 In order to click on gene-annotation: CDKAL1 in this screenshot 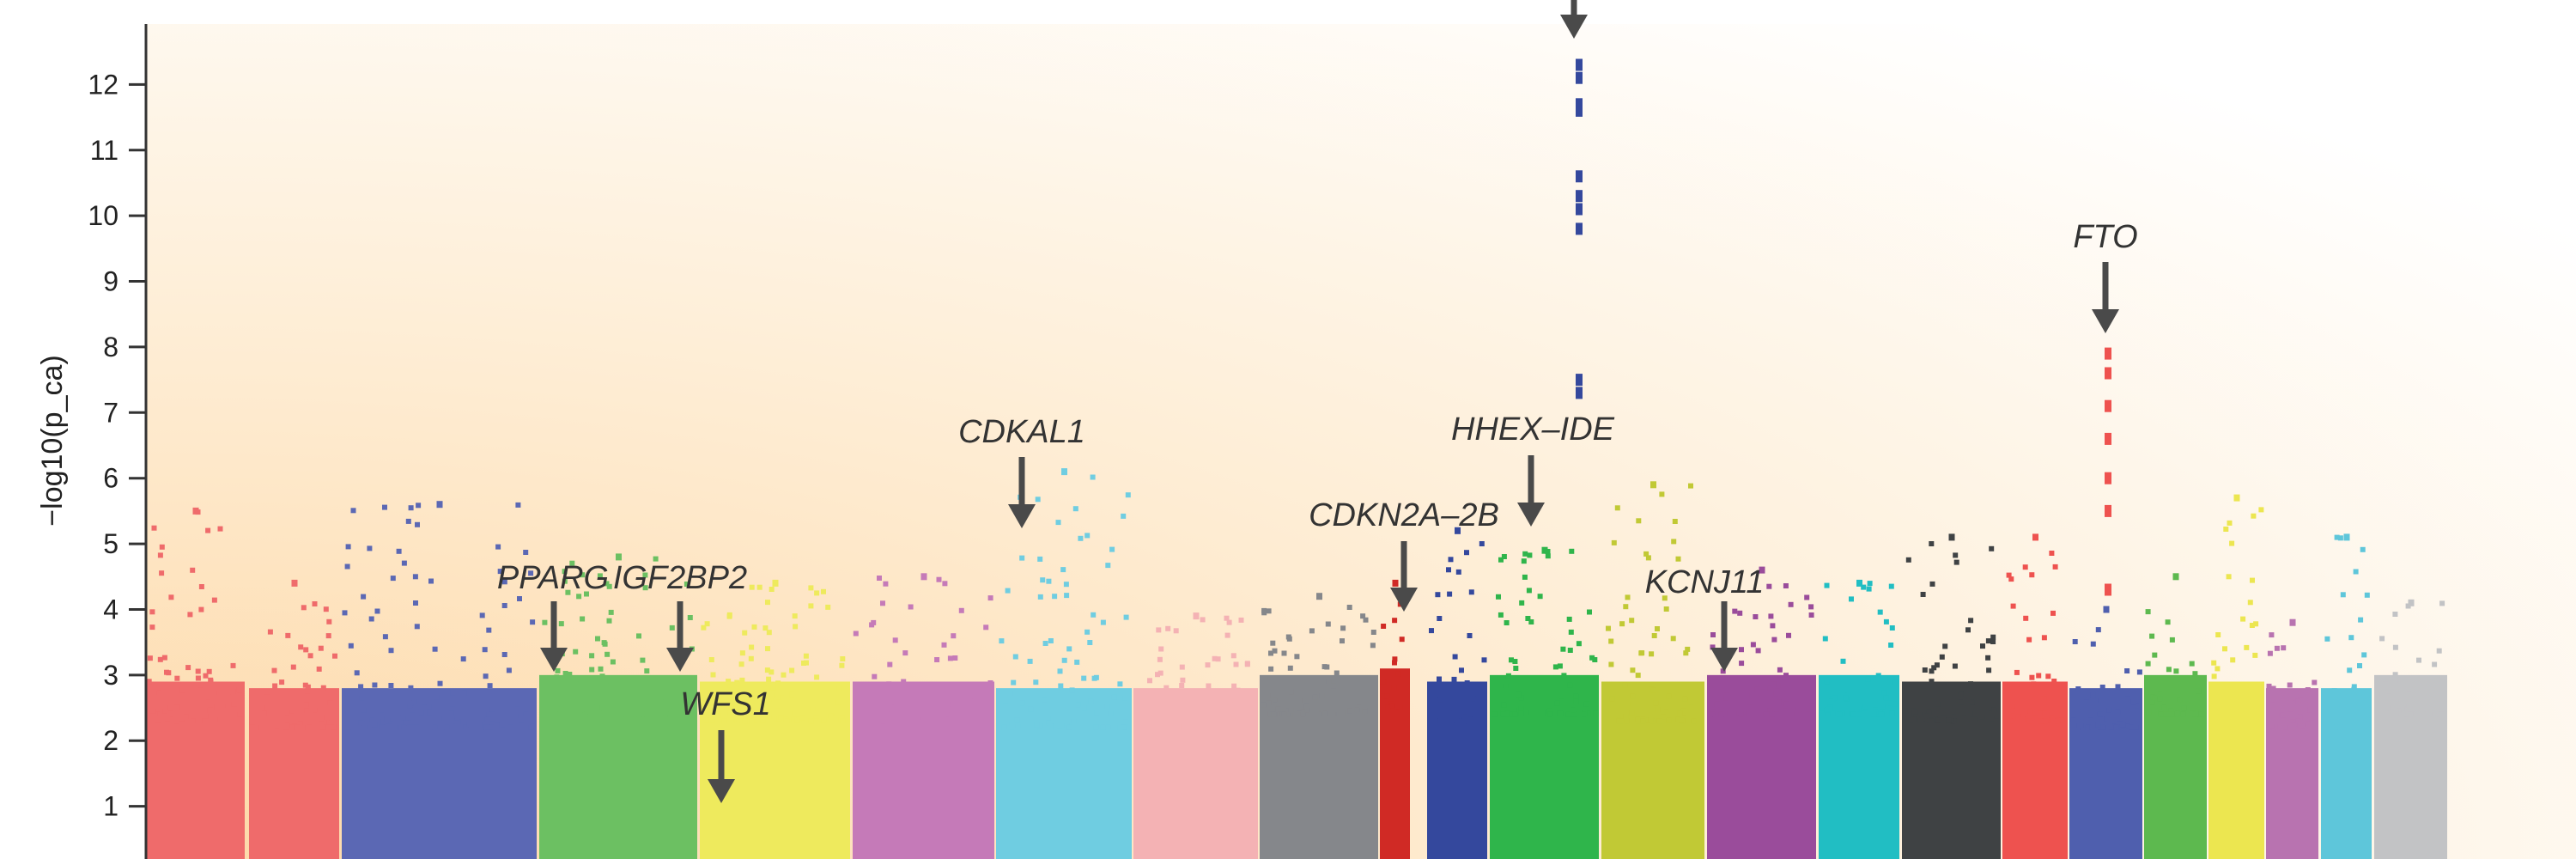, I will do `click(1021, 471)`.